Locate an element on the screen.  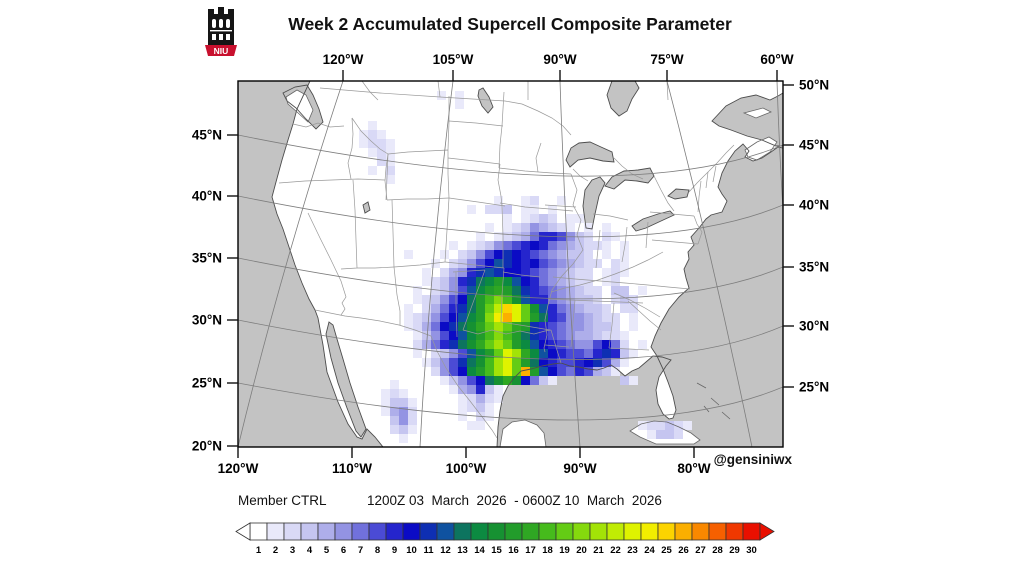
colorbar-value: 11 is located at coordinates (428, 550).